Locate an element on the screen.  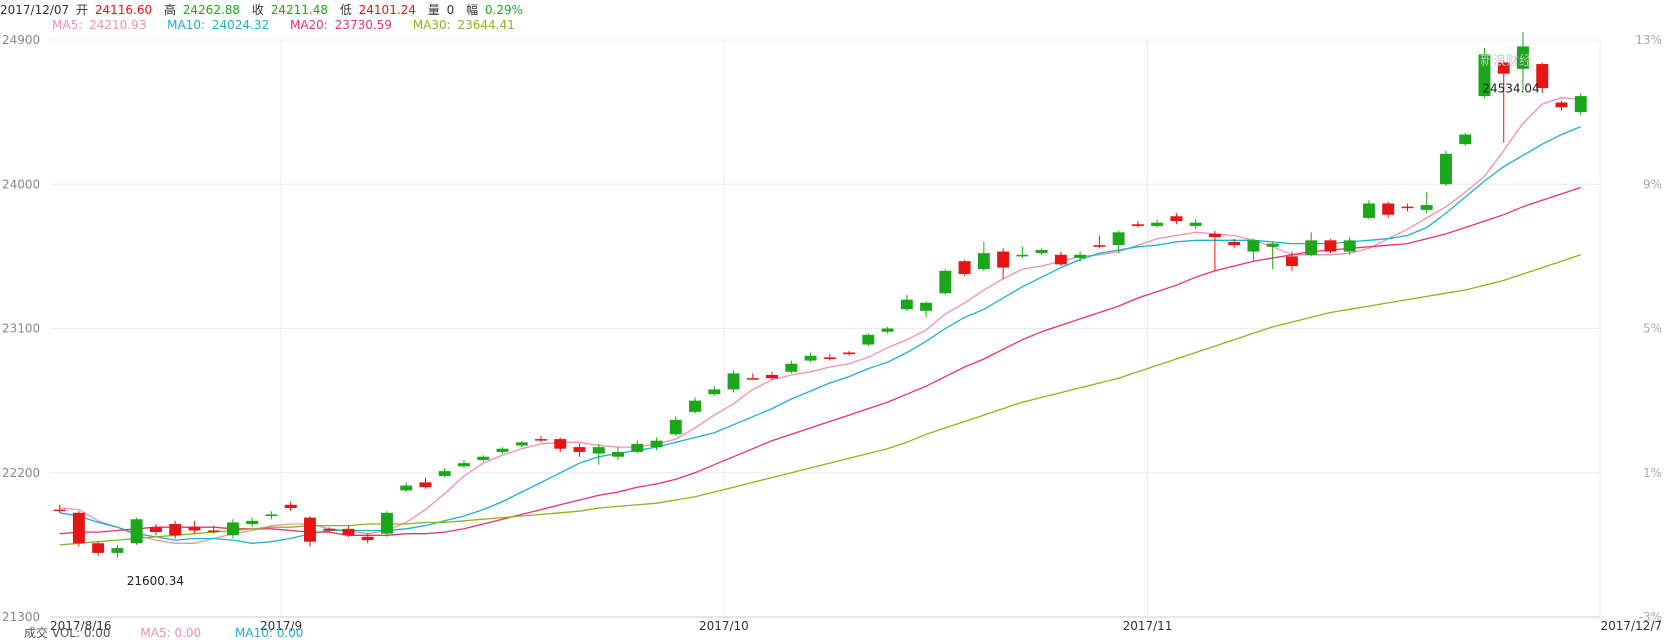
x-tick-label: 2017/12/7 is located at coordinates (1631, 626).